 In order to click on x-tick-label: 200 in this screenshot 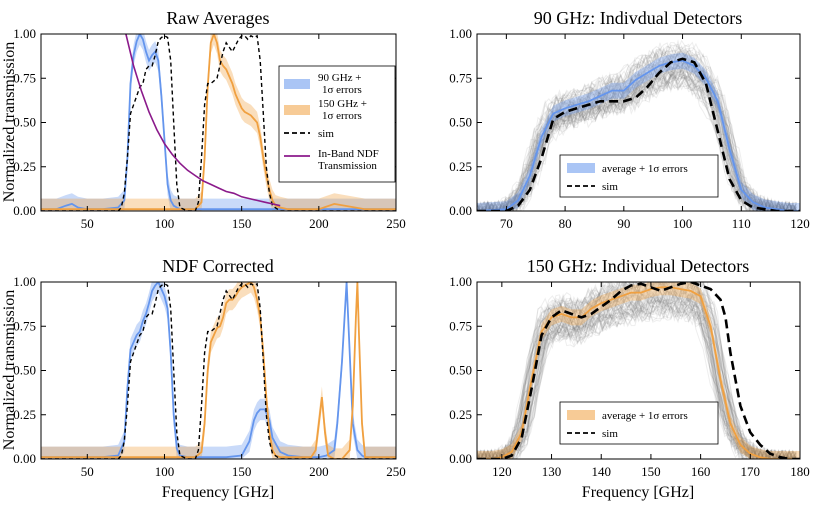, I will do `click(319, 223)`.